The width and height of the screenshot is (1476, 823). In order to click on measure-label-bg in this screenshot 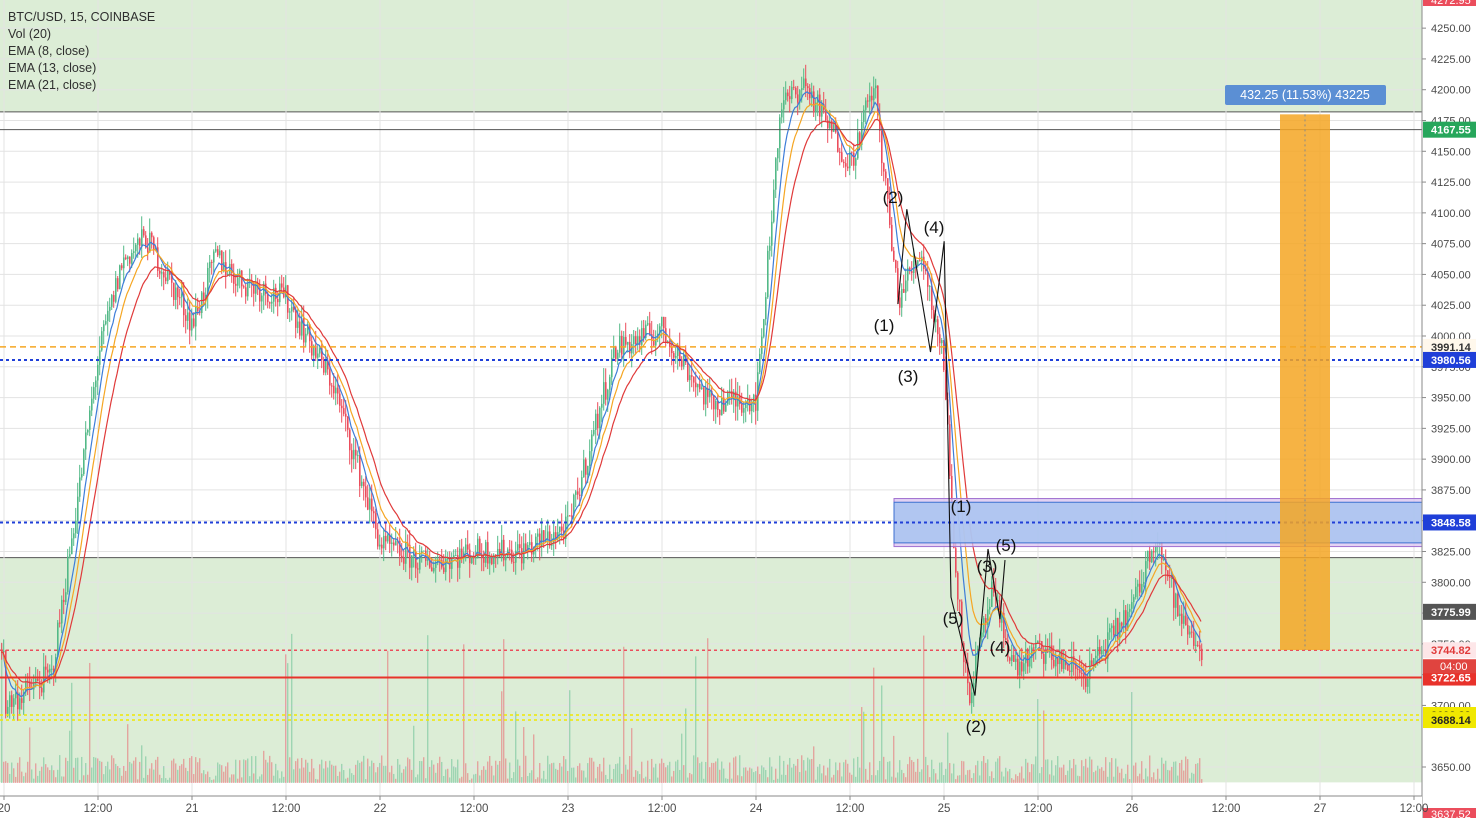, I will do `click(1305, 95)`.